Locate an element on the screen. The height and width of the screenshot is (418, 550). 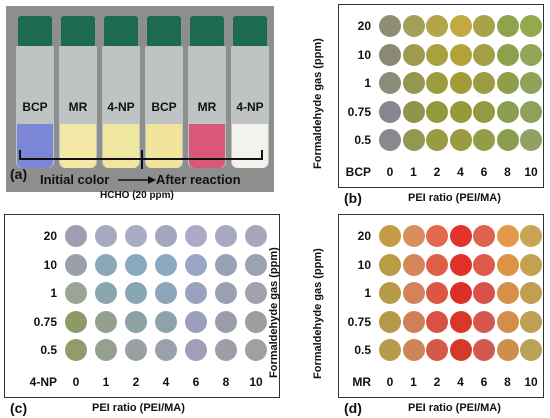
vial: 4-NP is located at coordinates (250, 92).